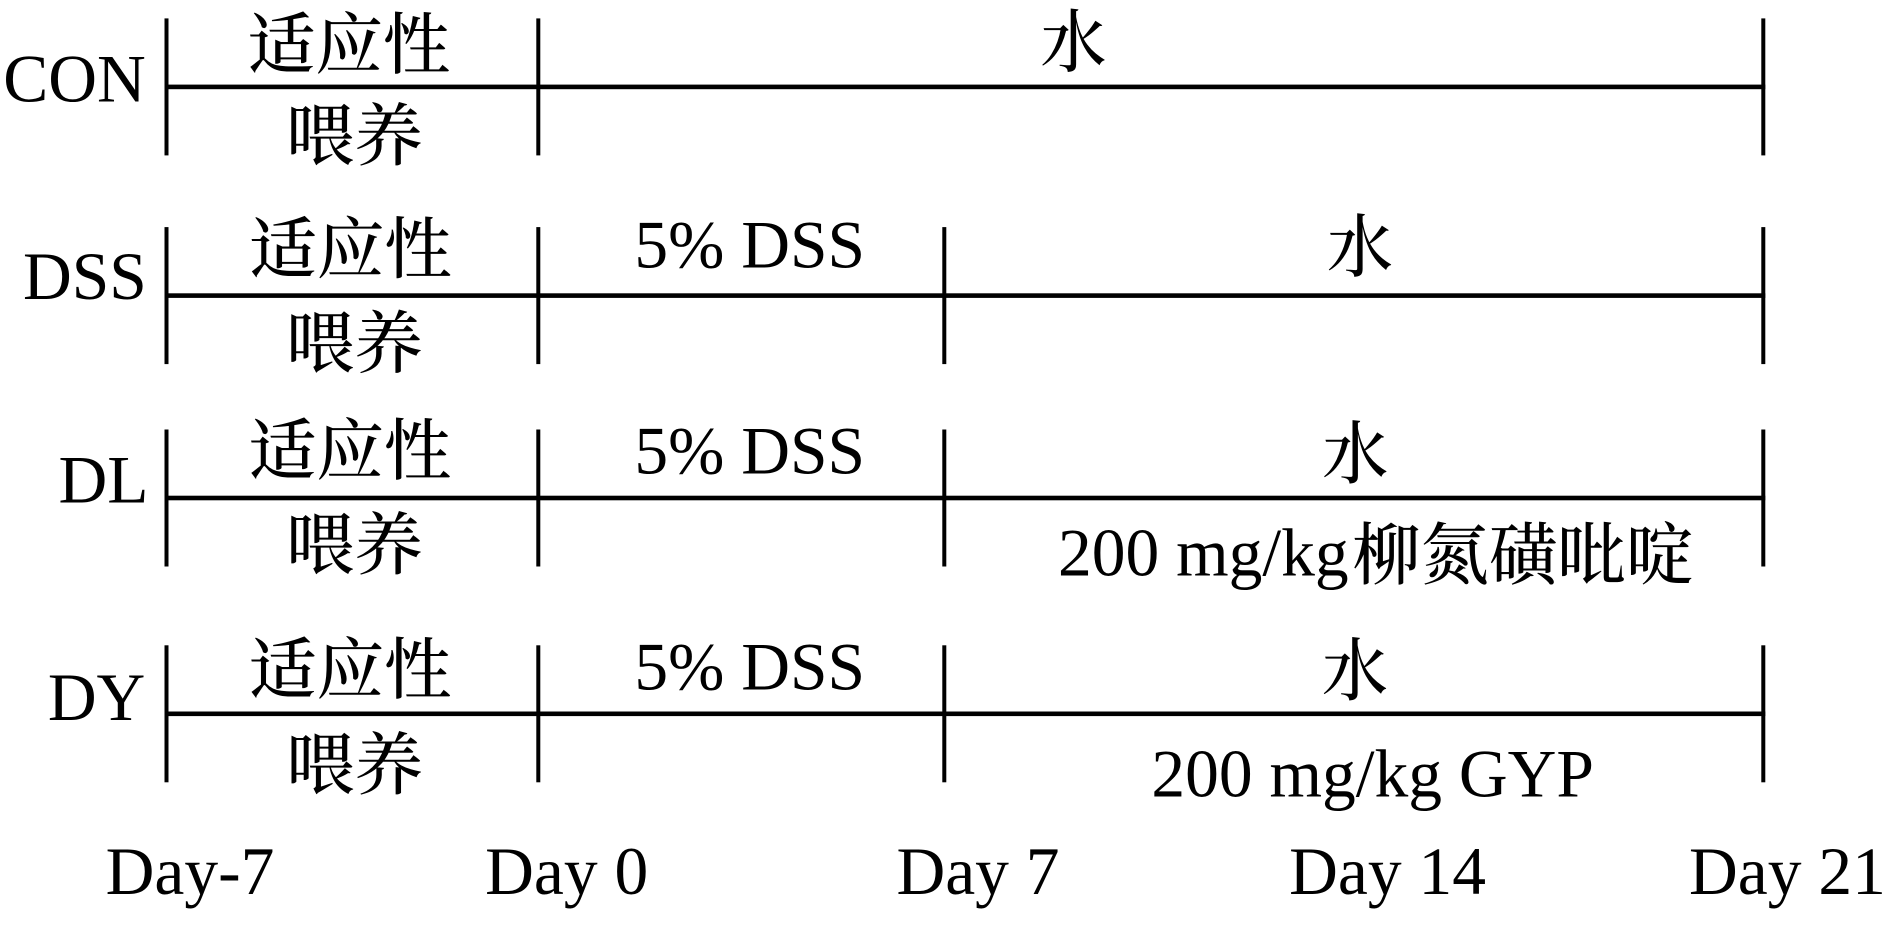 This screenshot has width=1890, height=926. What do you see at coordinates (85, 276) in the screenshot?
I see `svg-text: DSS` at bounding box center [85, 276].